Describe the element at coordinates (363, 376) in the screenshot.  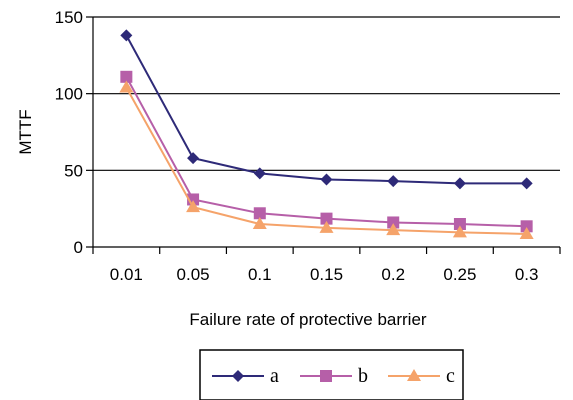
I see `legend-label-b: b` at that location.